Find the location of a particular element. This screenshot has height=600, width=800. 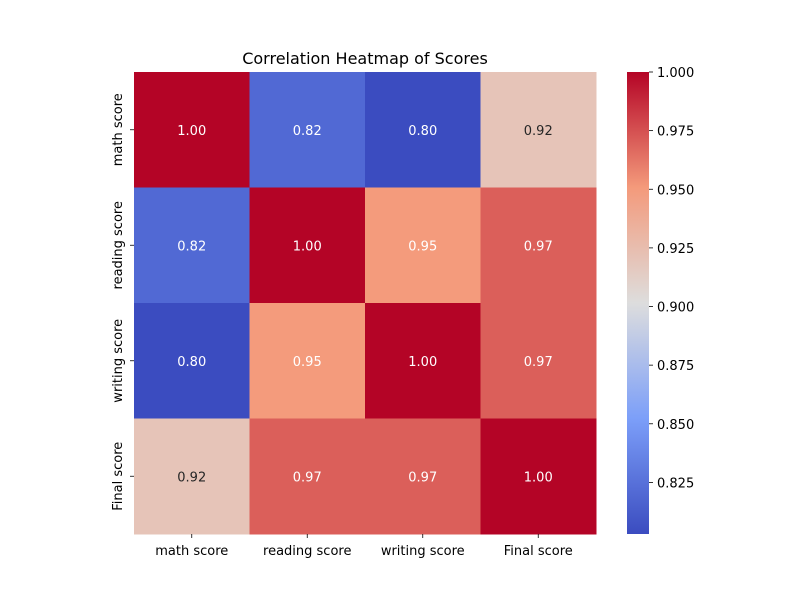

y-tick-label: reading score is located at coordinates (118, 245).